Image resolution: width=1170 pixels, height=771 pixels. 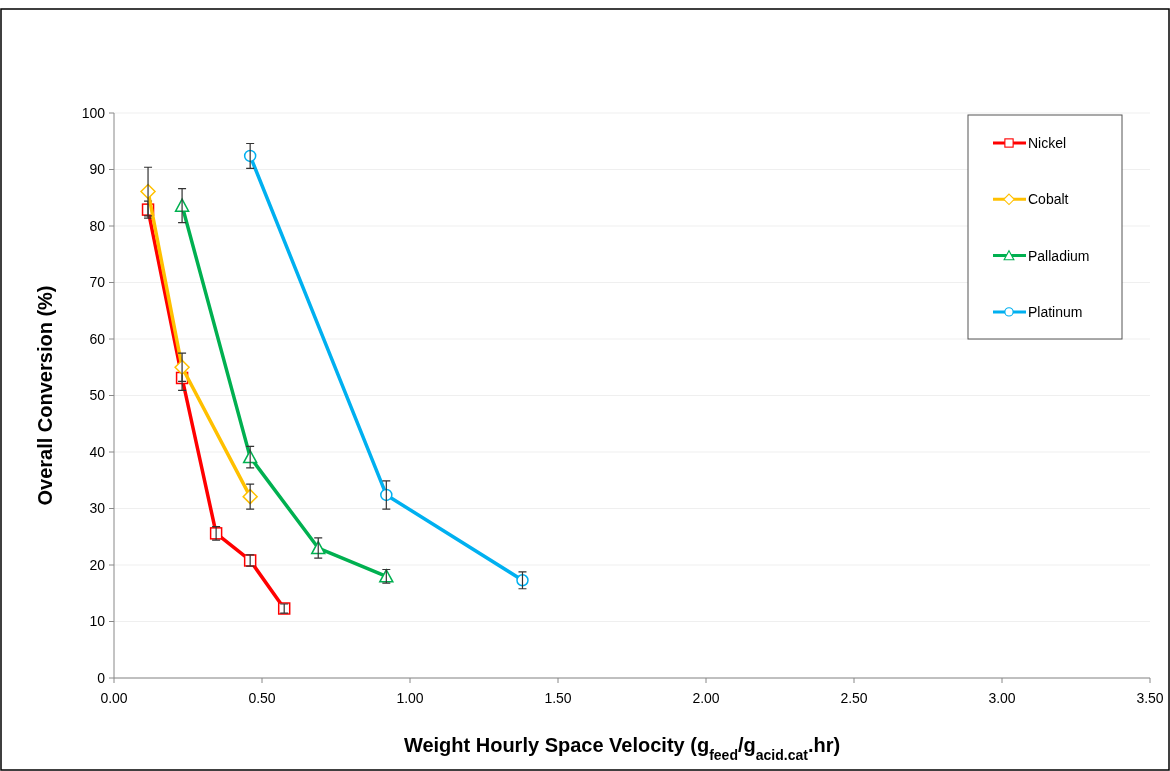 I want to click on x-axis-title: Weight Hourly Space Velocity (g$_{feed}$/g$_{acid.cat}$.hr), so click(x=622, y=748).